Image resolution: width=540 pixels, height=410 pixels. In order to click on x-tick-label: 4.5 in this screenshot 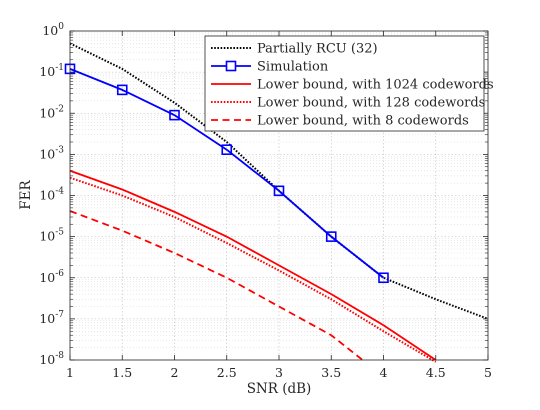, I will do `click(436, 372)`.